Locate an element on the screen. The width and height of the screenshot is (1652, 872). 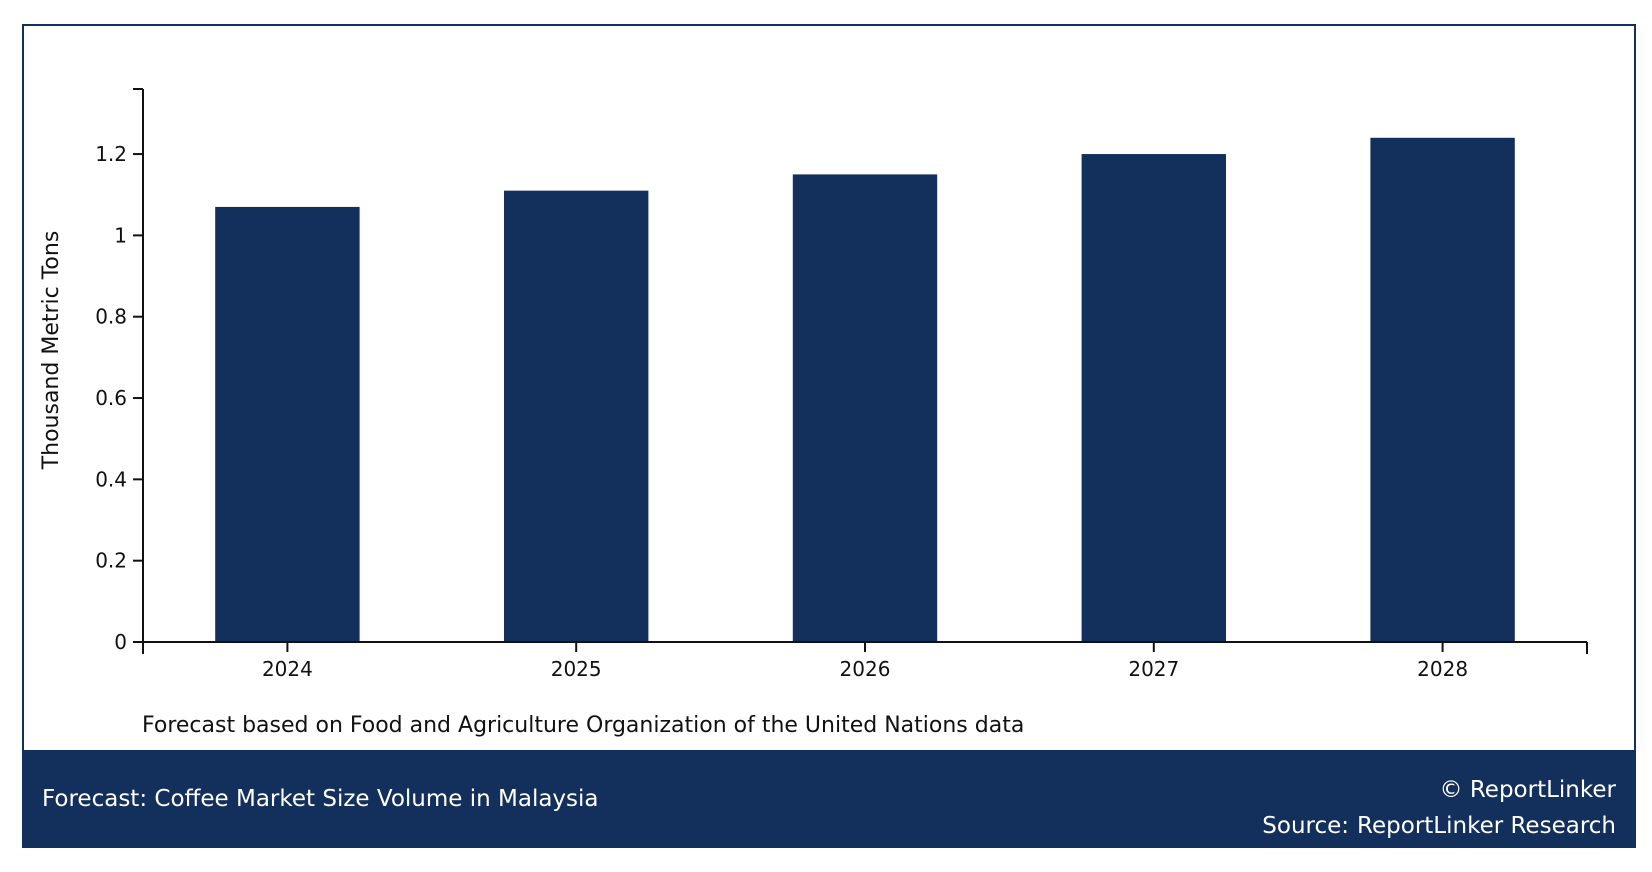
y-tick-label: 0.2 is located at coordinates (111, 561).